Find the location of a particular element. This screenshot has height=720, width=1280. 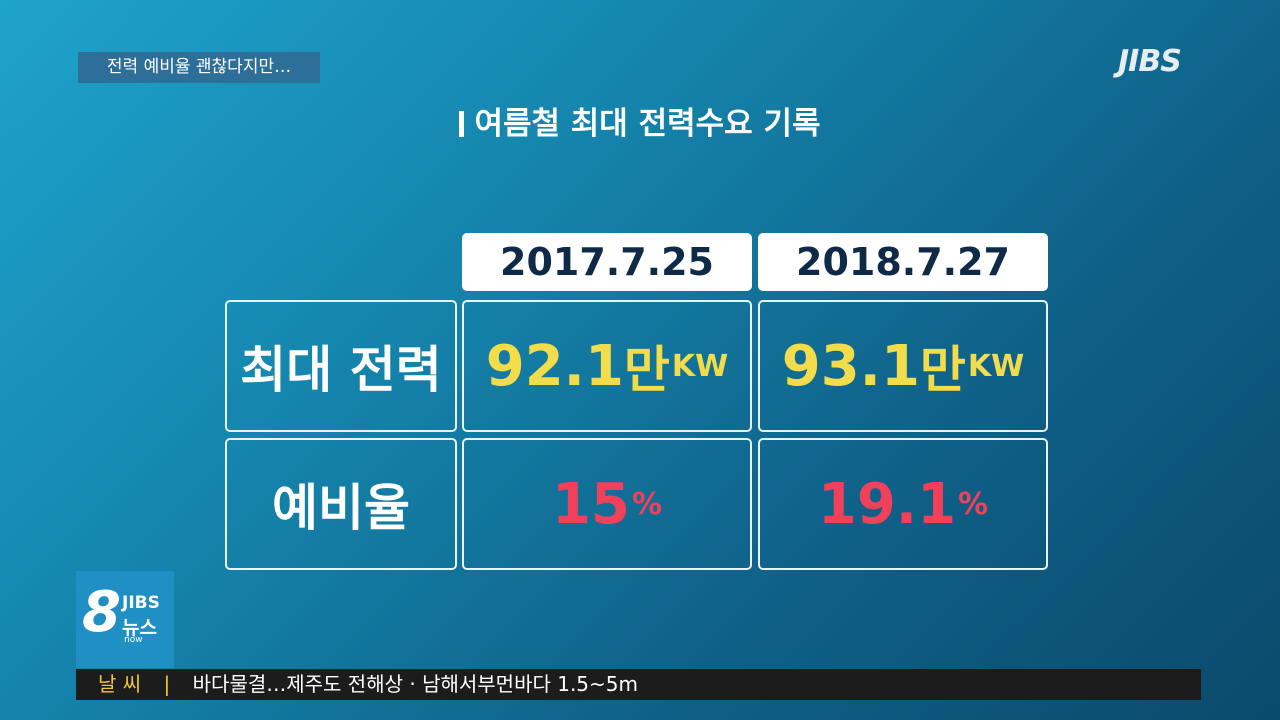

column-header: 2018.7.27 is located at coordinates (903, 262).